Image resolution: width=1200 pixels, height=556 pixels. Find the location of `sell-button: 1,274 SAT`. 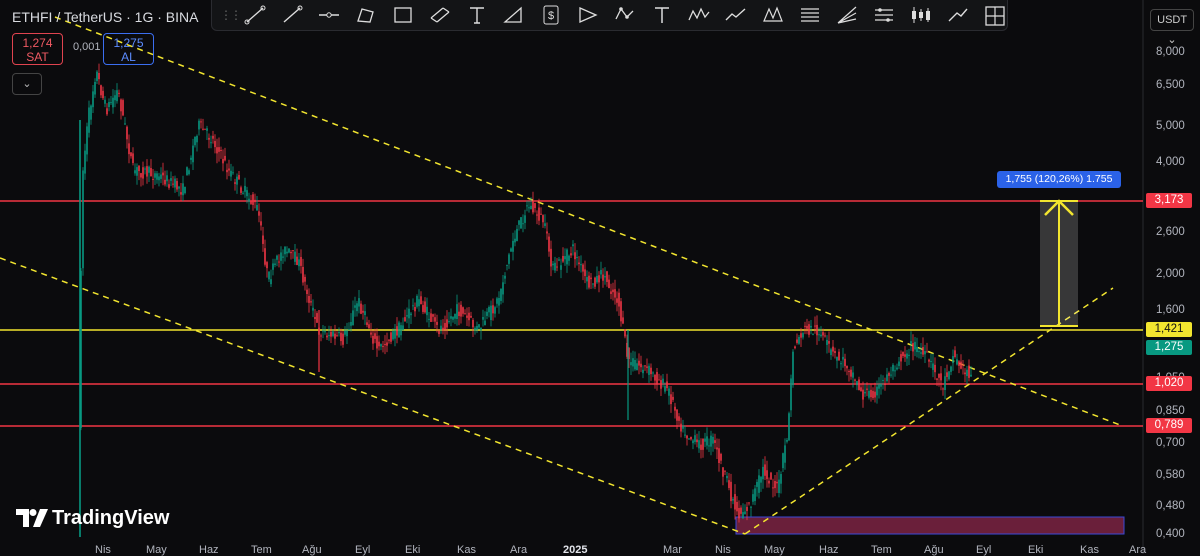

sell-button: 1,274 SAT is located at coordinates (37, 49).